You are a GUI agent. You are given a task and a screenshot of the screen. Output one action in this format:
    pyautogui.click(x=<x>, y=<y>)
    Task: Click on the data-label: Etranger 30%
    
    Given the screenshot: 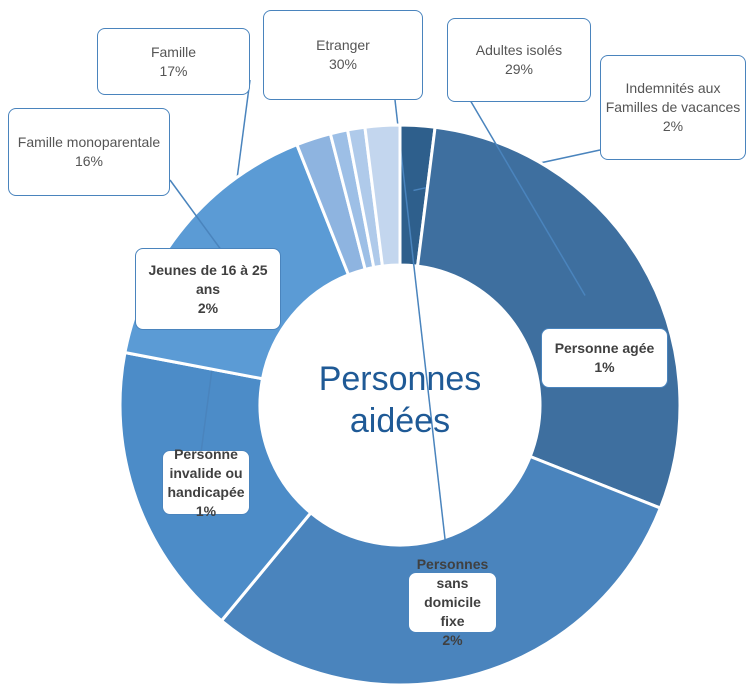 What is the action you would take?
    pyautogui.click(x=343, y=55)
    